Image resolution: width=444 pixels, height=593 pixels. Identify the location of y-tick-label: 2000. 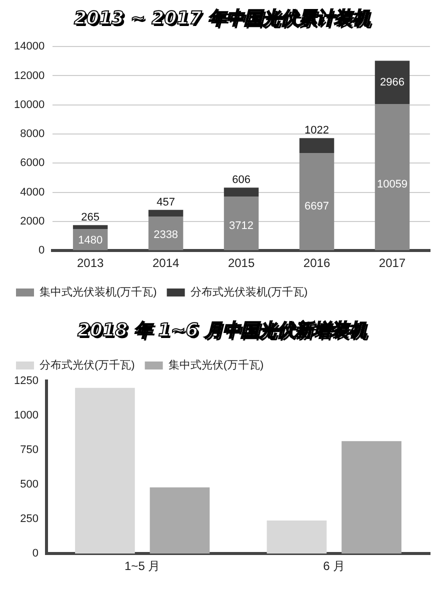
(32, 221).